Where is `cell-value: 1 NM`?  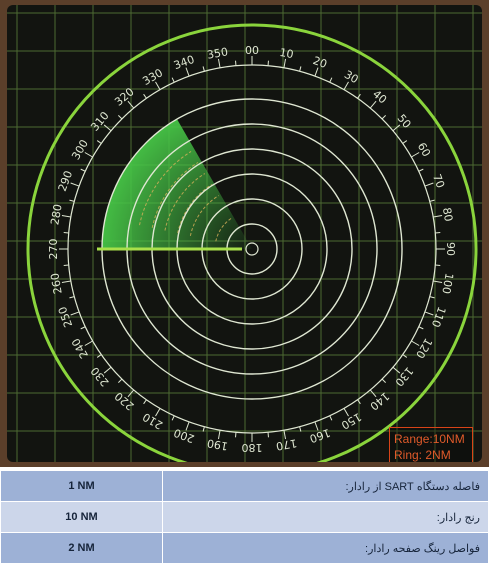
cell-value: 1 NM is located at coordinates (81, 486).